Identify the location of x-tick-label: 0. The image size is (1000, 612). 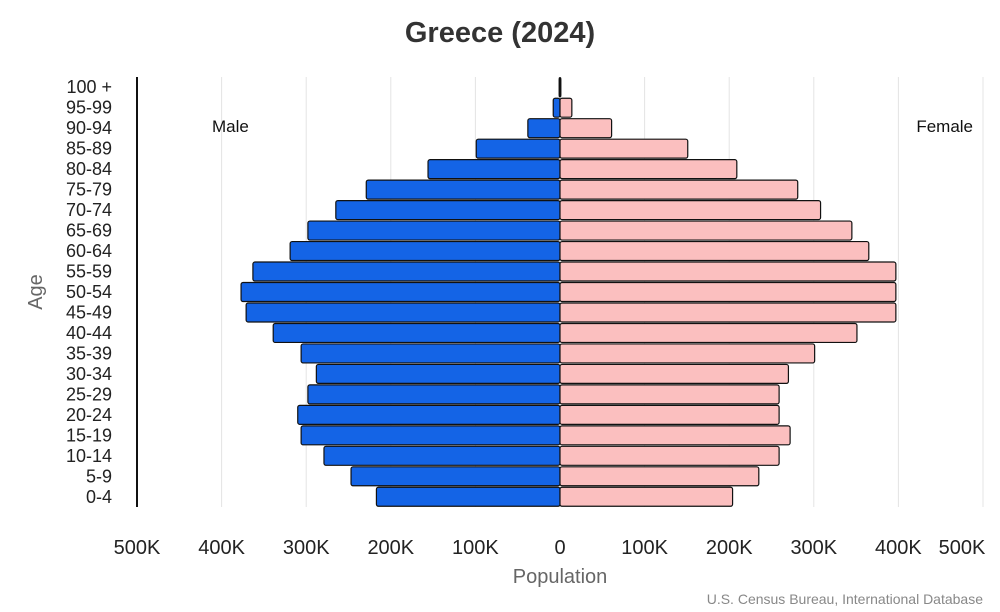
(559, 548).